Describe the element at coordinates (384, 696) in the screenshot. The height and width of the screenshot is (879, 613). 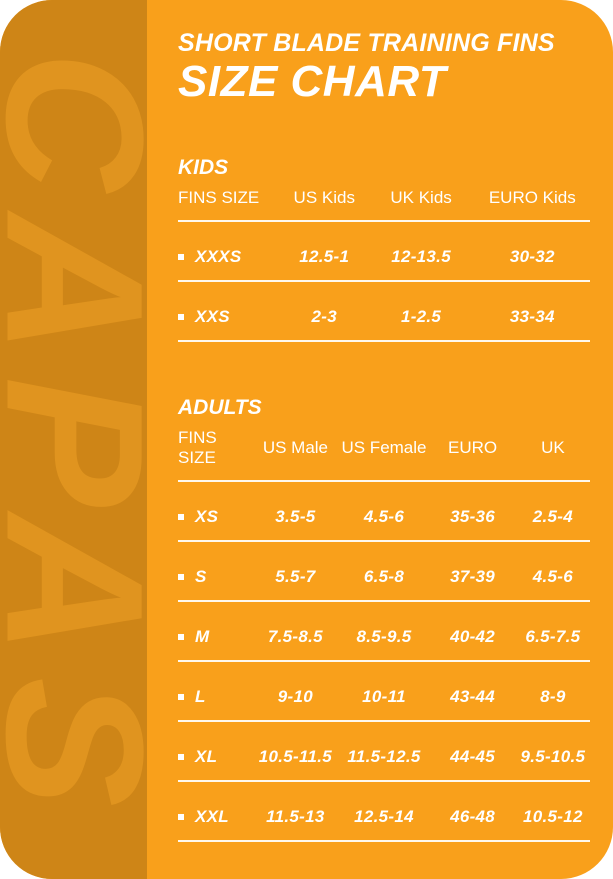
I see `size-value: 10-11` at that location.